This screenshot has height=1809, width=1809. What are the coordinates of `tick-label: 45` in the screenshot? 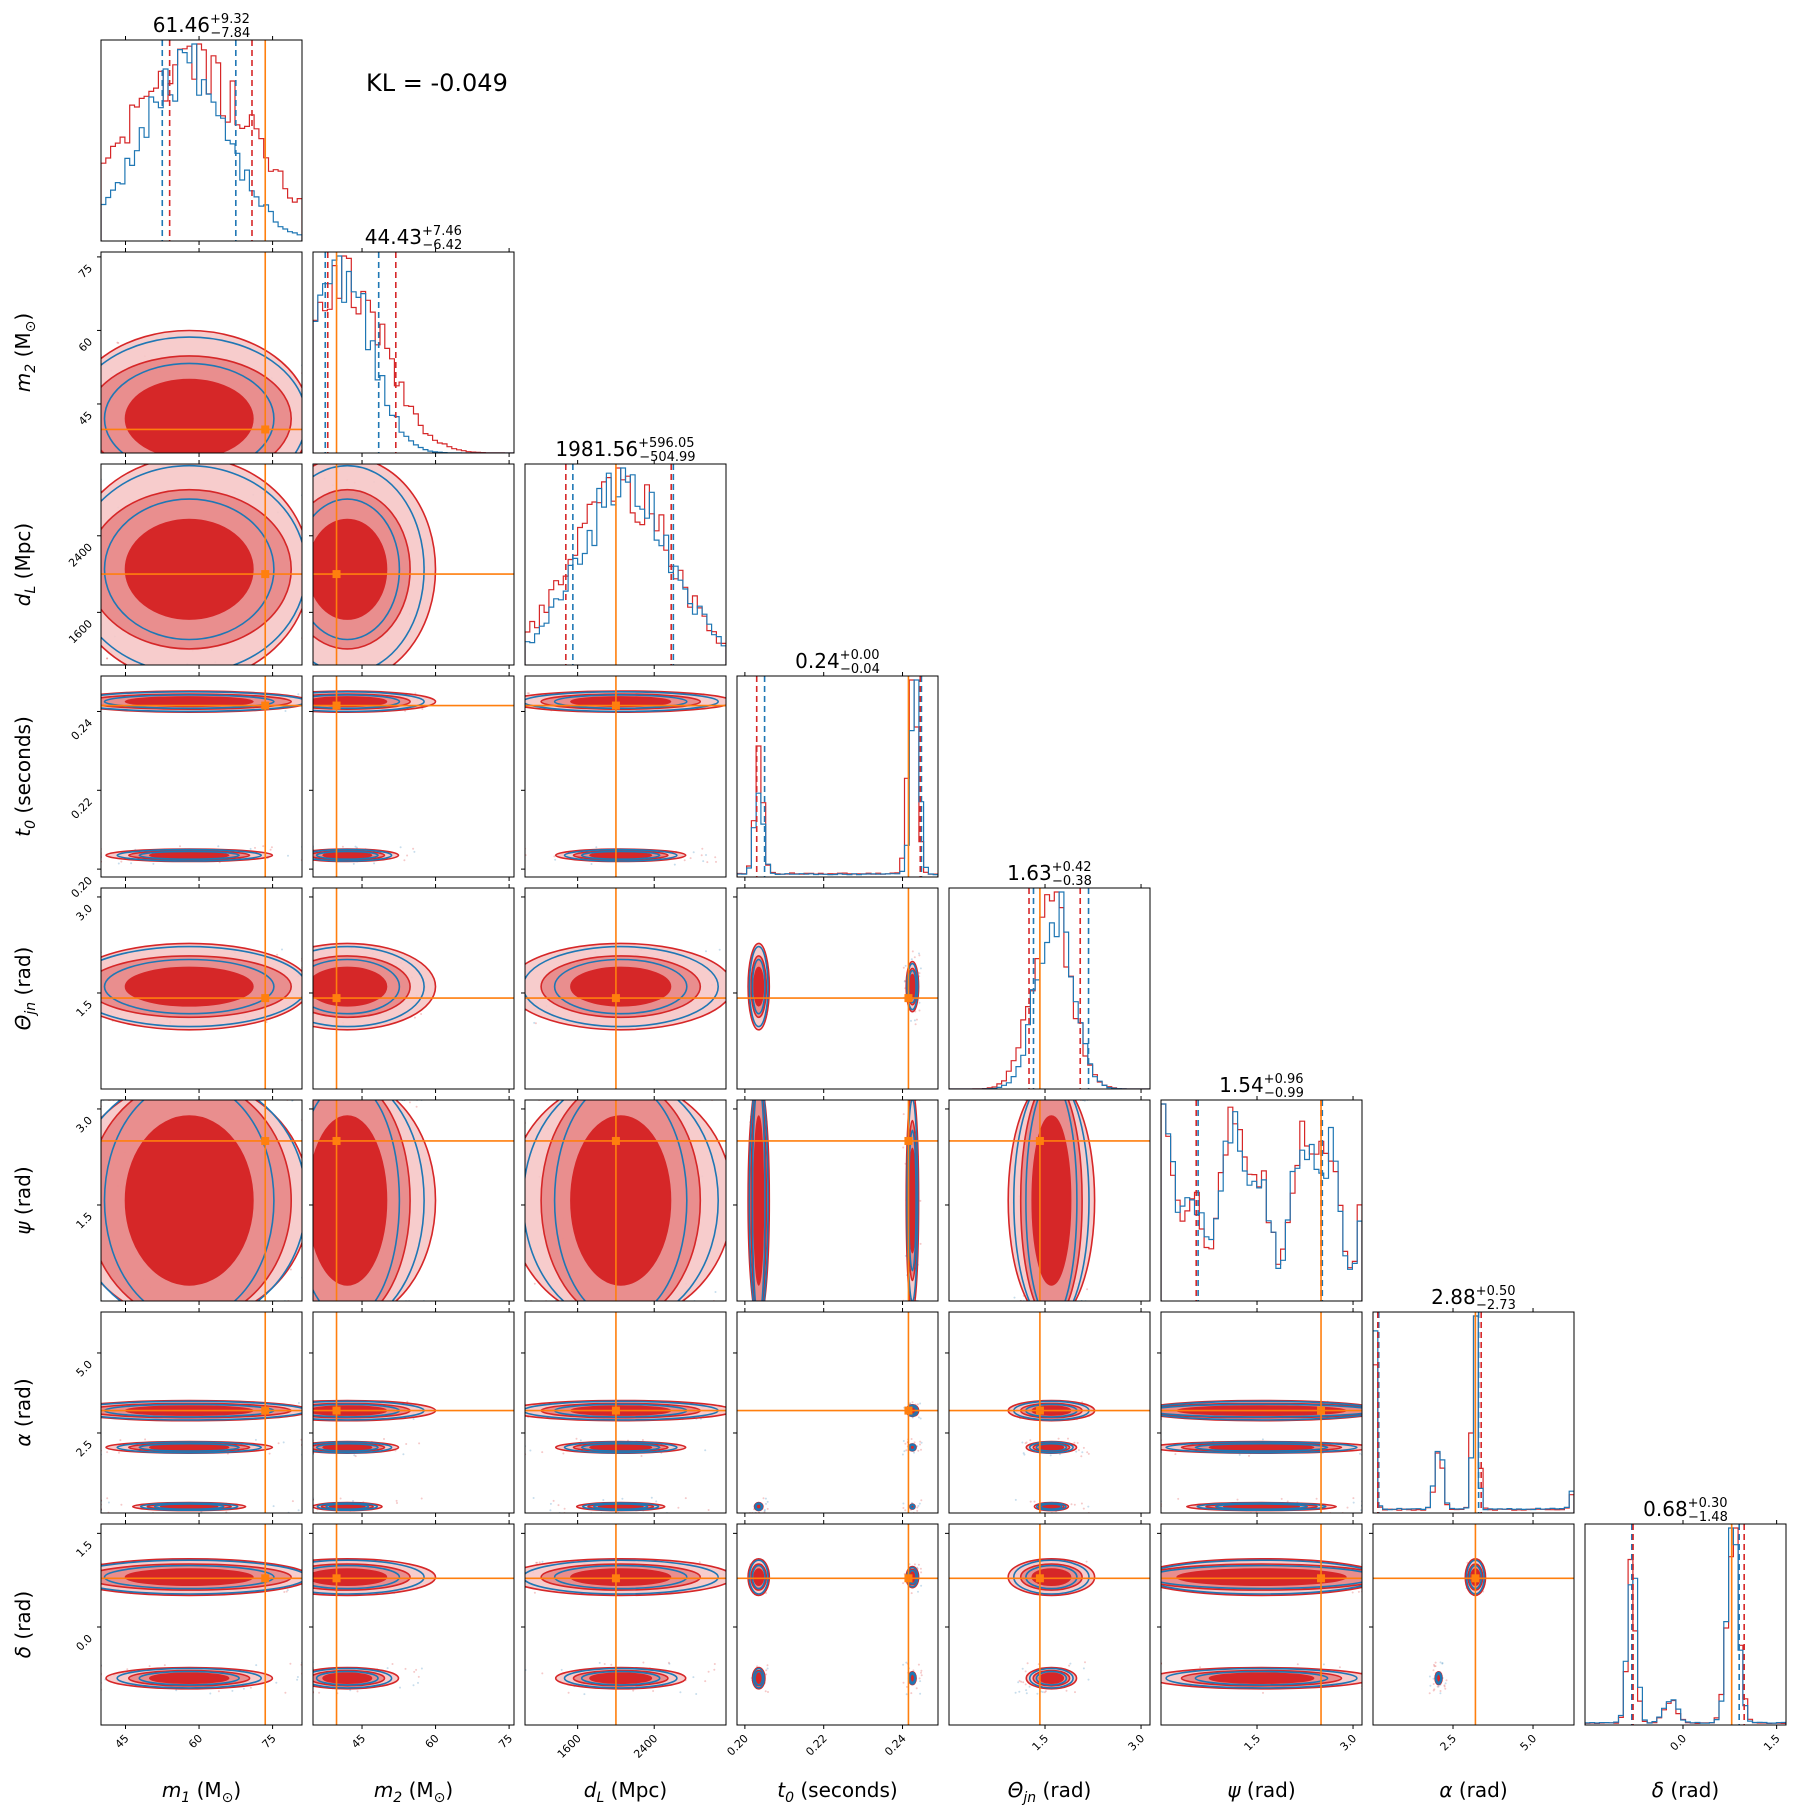 It's located at (122, 1741).